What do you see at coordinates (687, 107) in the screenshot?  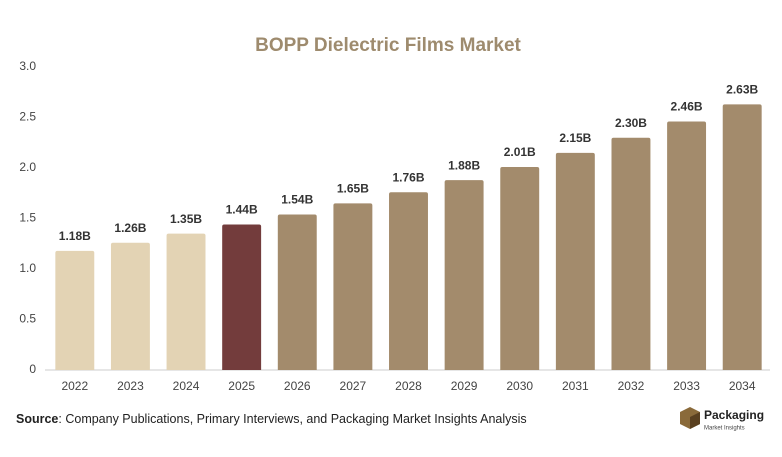 I see `value-label: 2.46B` at bounding box center [687, 107].